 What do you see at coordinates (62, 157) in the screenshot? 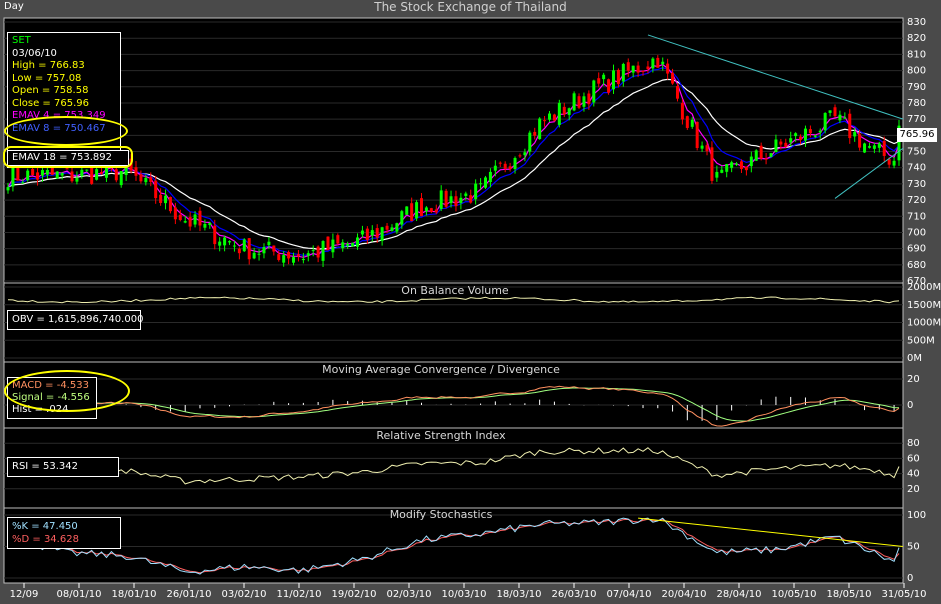
I see `emav18-label: EMAV 18 = 753.892` at bounding box center [62, 157].